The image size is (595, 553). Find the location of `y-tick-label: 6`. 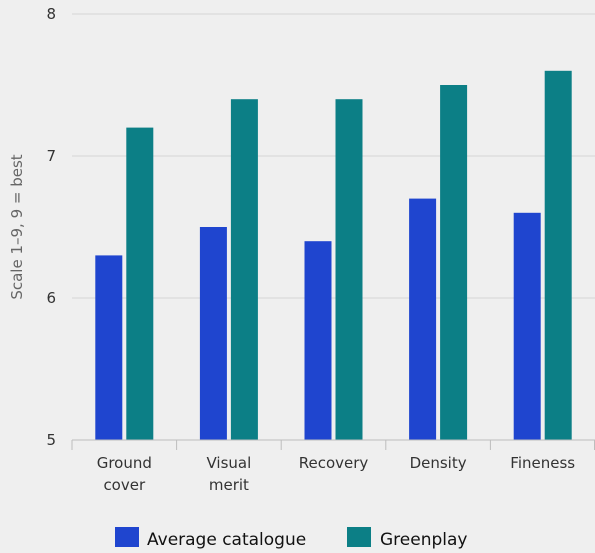

y-tick-label: 6 is located at coordinates (51, 298).